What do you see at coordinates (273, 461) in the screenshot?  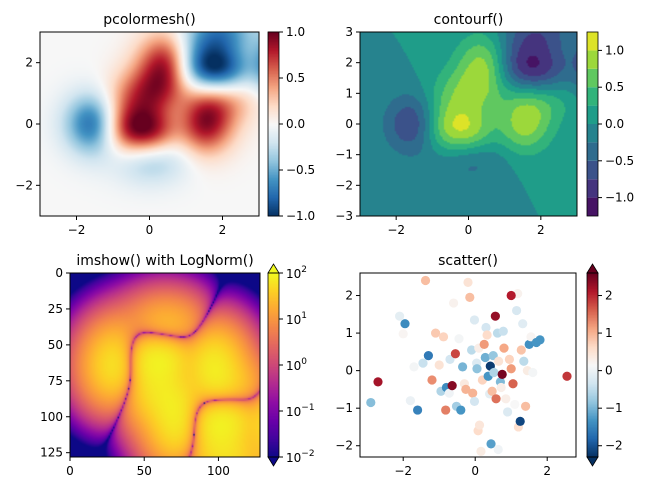 I see `colorbar-extend-min` at bounding box center [273, 461].